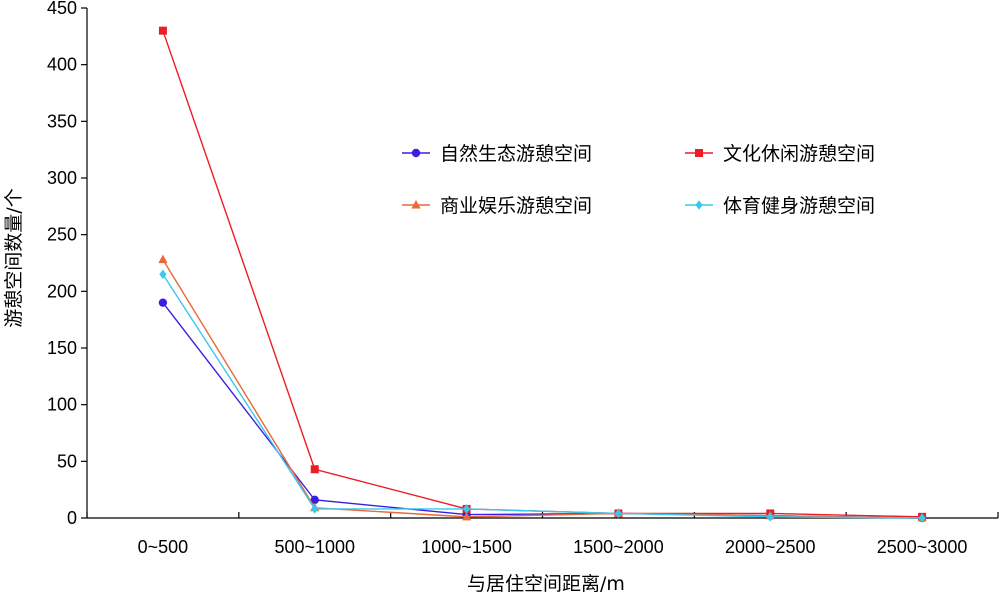 This screenshot has height=597, width=1000. I want to click on legend-item: 文化休闲游憩空间, so click(780, 154).